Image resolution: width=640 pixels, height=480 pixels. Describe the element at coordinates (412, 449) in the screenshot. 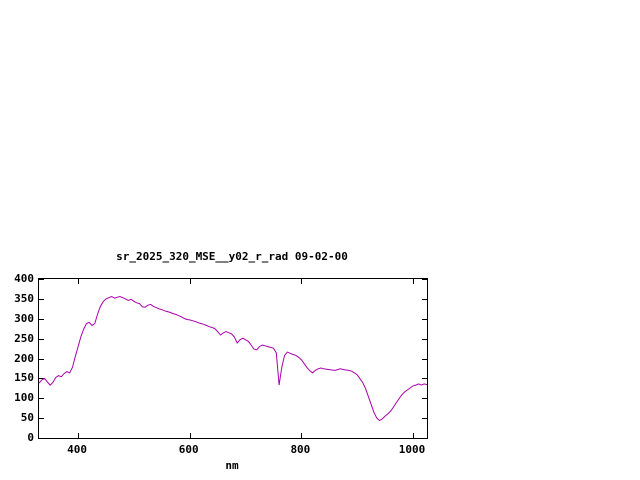

I see `x-tick-label: 1000` at that location.